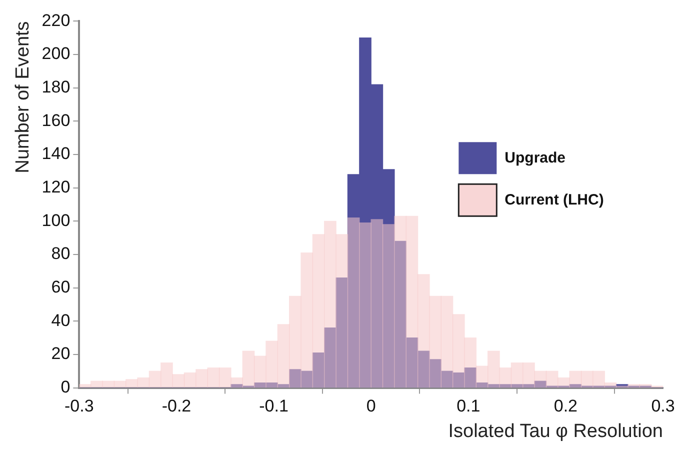 This screenshot has width=689, height=455. I want to click on x-tick-label: -0.2, so click(177, 406).